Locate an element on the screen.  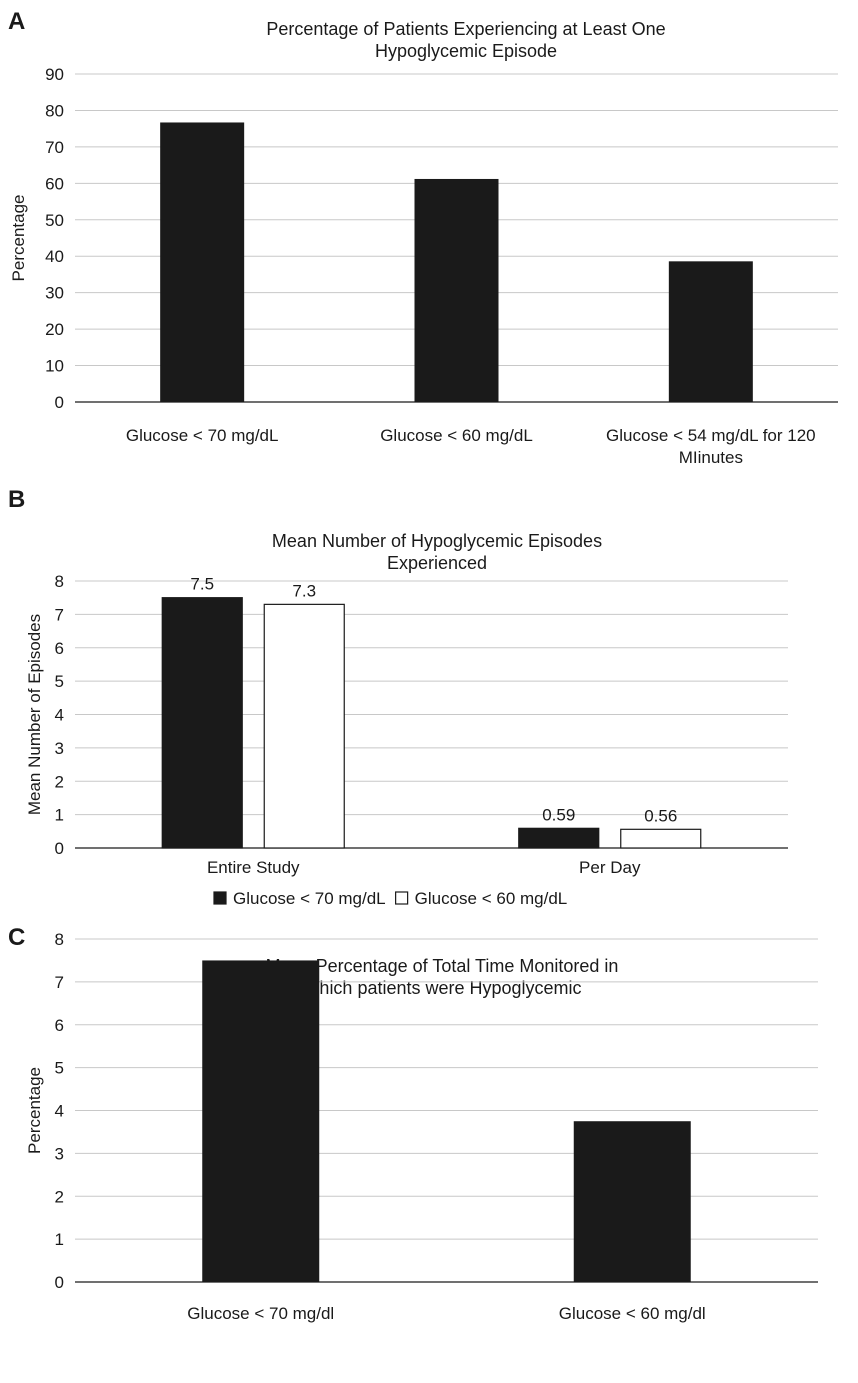
data-label: 0.56 is located at coordinates (660, 815).